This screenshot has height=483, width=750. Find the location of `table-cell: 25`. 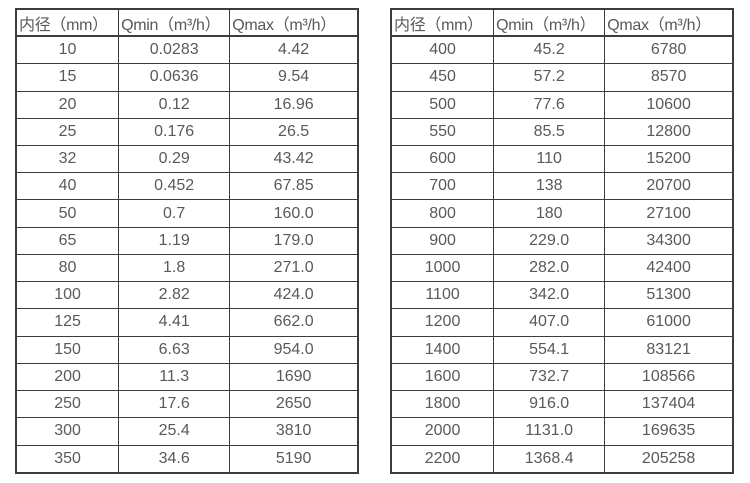

table-cell: 25 is located at coordinates (67, 131).